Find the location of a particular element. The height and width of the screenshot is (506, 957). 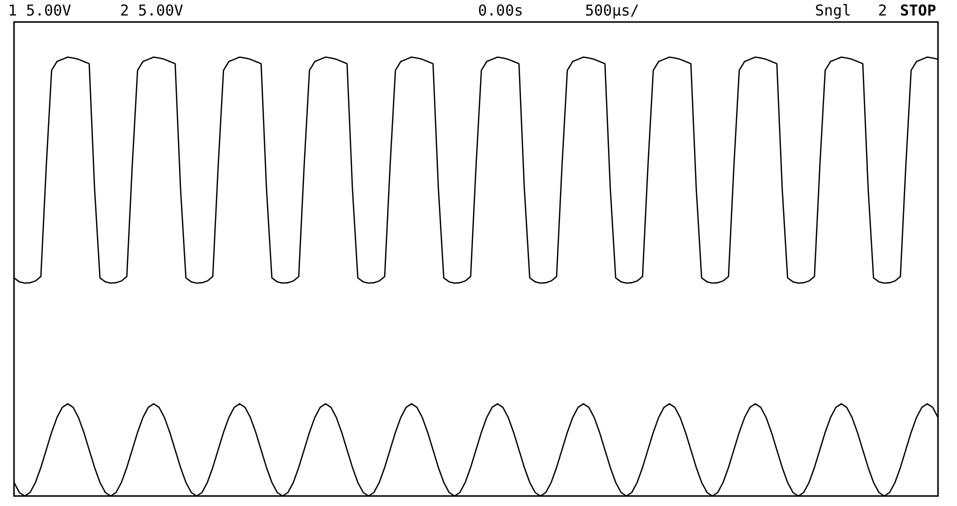

text: Sngl is located at coordinates (833, 11).